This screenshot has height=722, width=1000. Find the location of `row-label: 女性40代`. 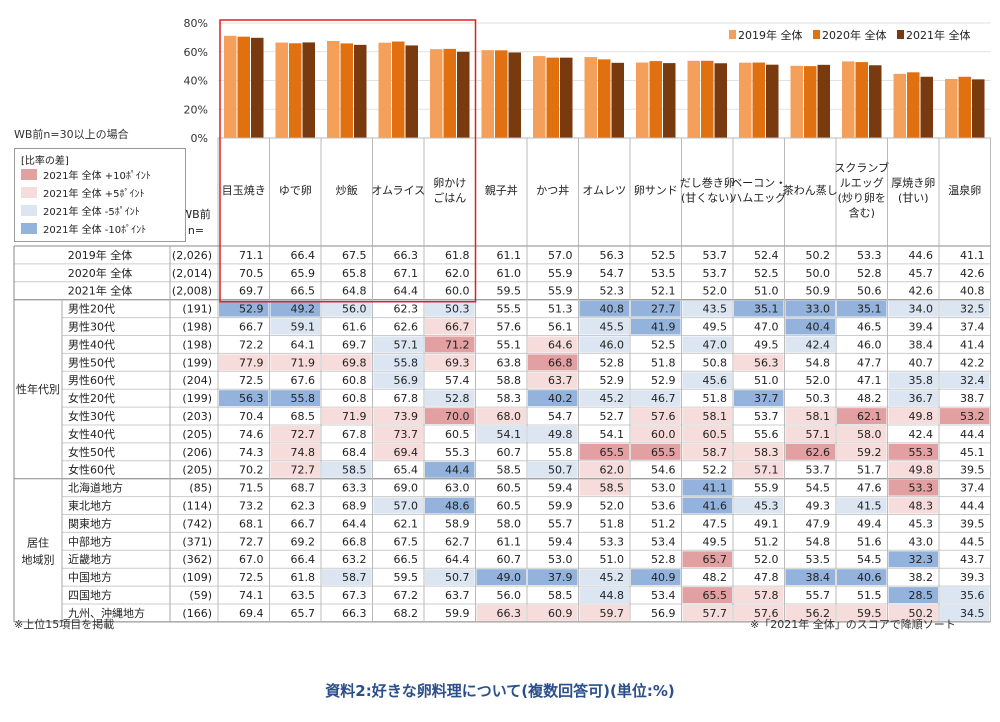

row-label: 女性40代 is located at coordinates (91, 434).